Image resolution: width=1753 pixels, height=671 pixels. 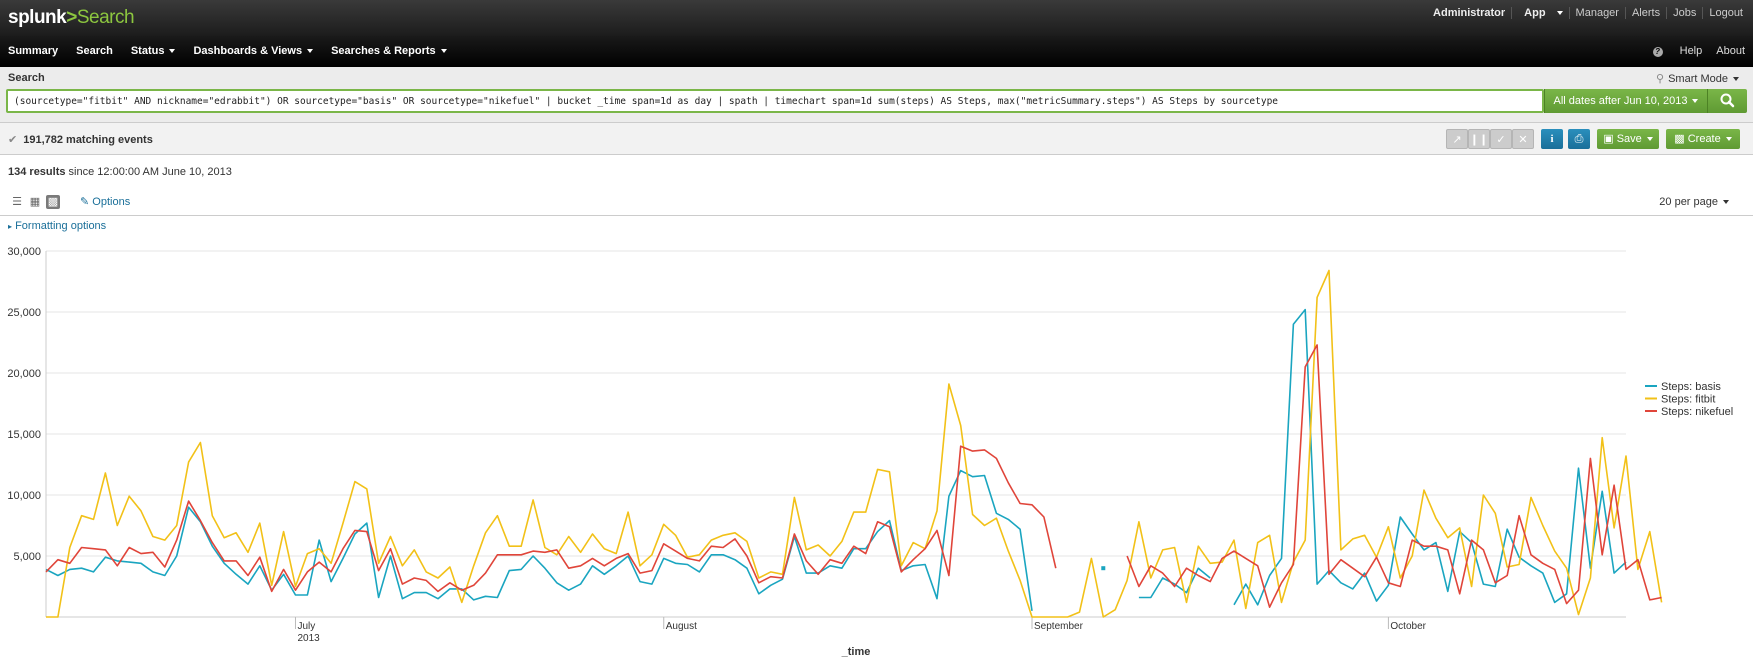 I want to click on manager-link: Manager, so click(x=1596, y=13).